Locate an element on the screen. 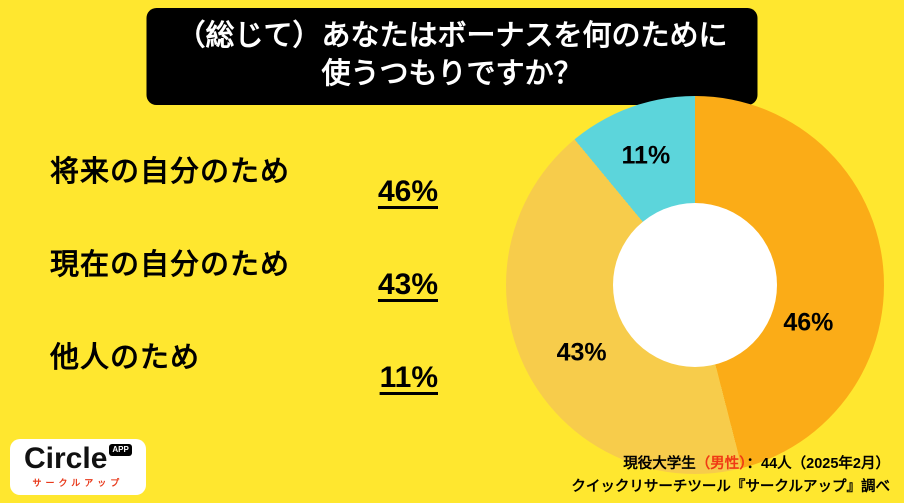 The image size is (904, 503). legend-row-current-self: 現在の自分のため 43% is located at coordinates (244, 272).